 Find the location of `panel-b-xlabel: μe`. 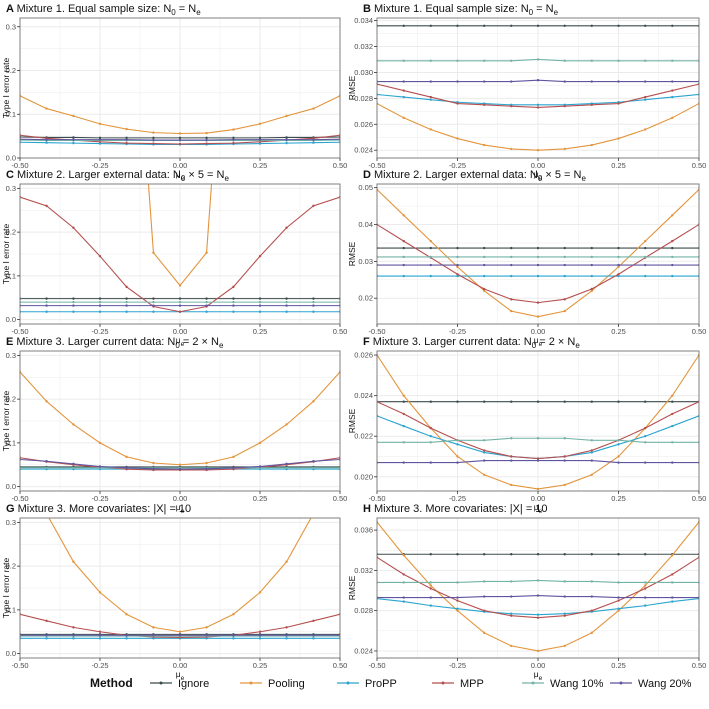

panel-b-xlabel: μe is located at coordinates (538, 175).